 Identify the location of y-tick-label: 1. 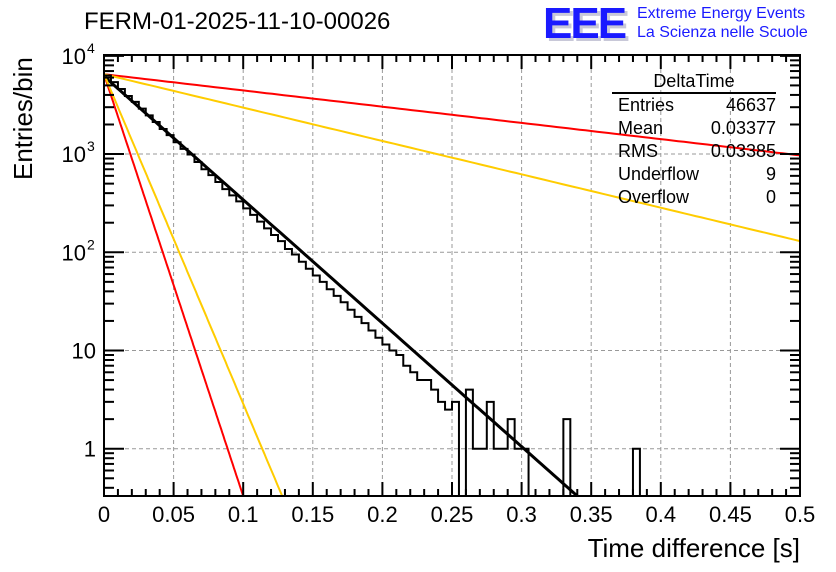
(90, 449).